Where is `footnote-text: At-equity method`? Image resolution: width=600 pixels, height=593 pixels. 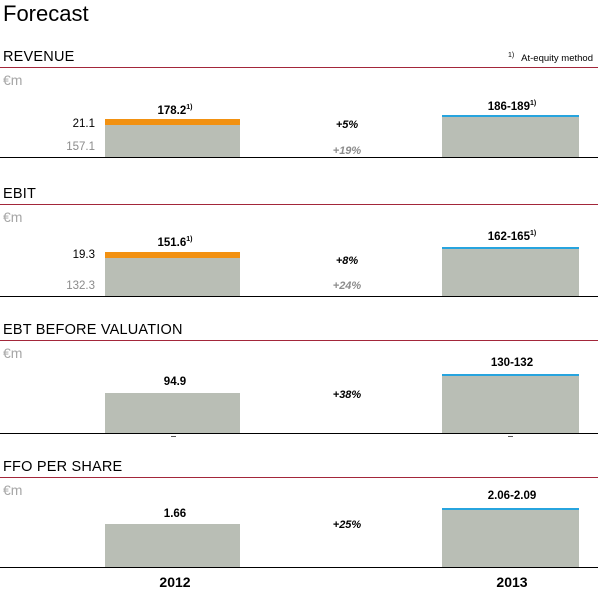
footnote-text: At-equity method is located at coordinates (557, 59).